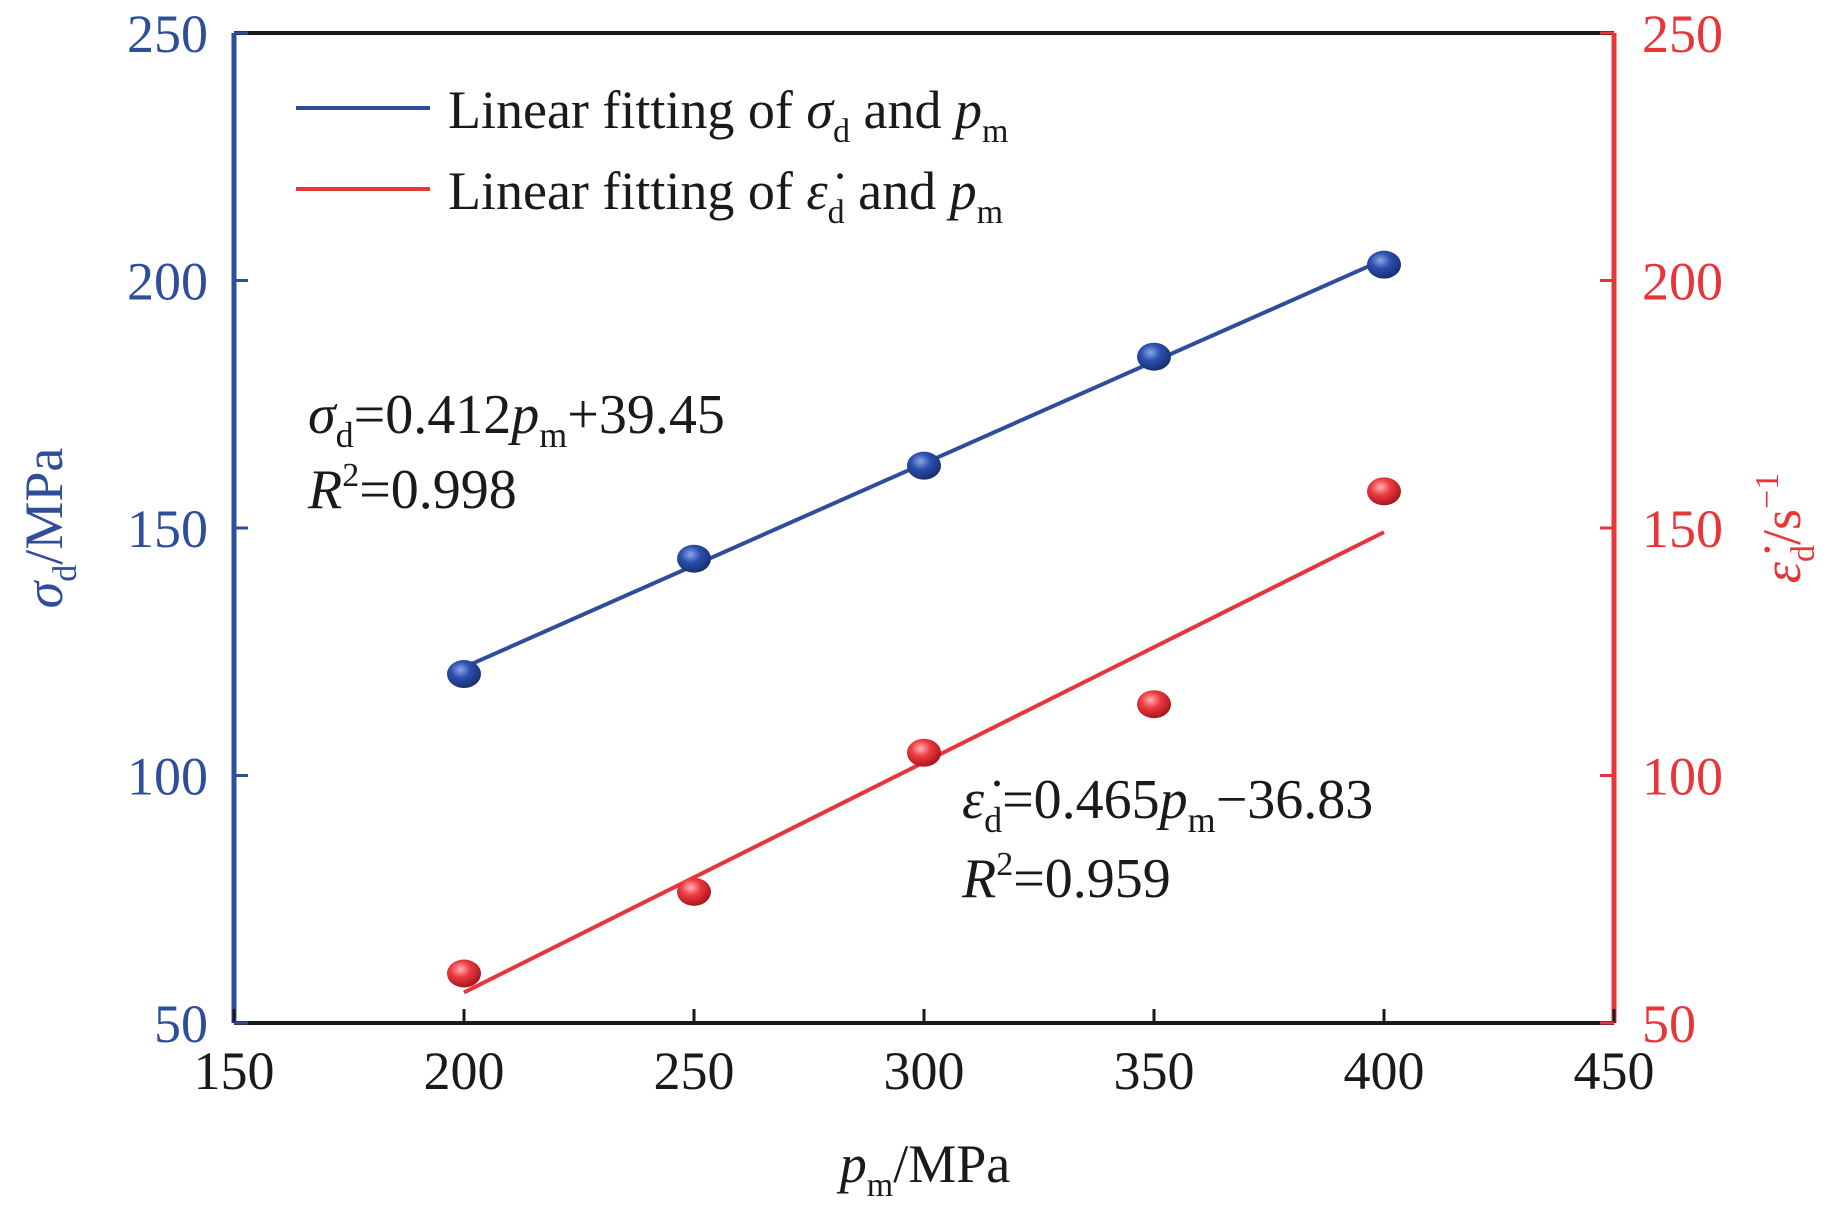 The height and width of the screenshot is (1212, 1843). I want to click on x-tick-label-1: 200, so click(464, 1071).